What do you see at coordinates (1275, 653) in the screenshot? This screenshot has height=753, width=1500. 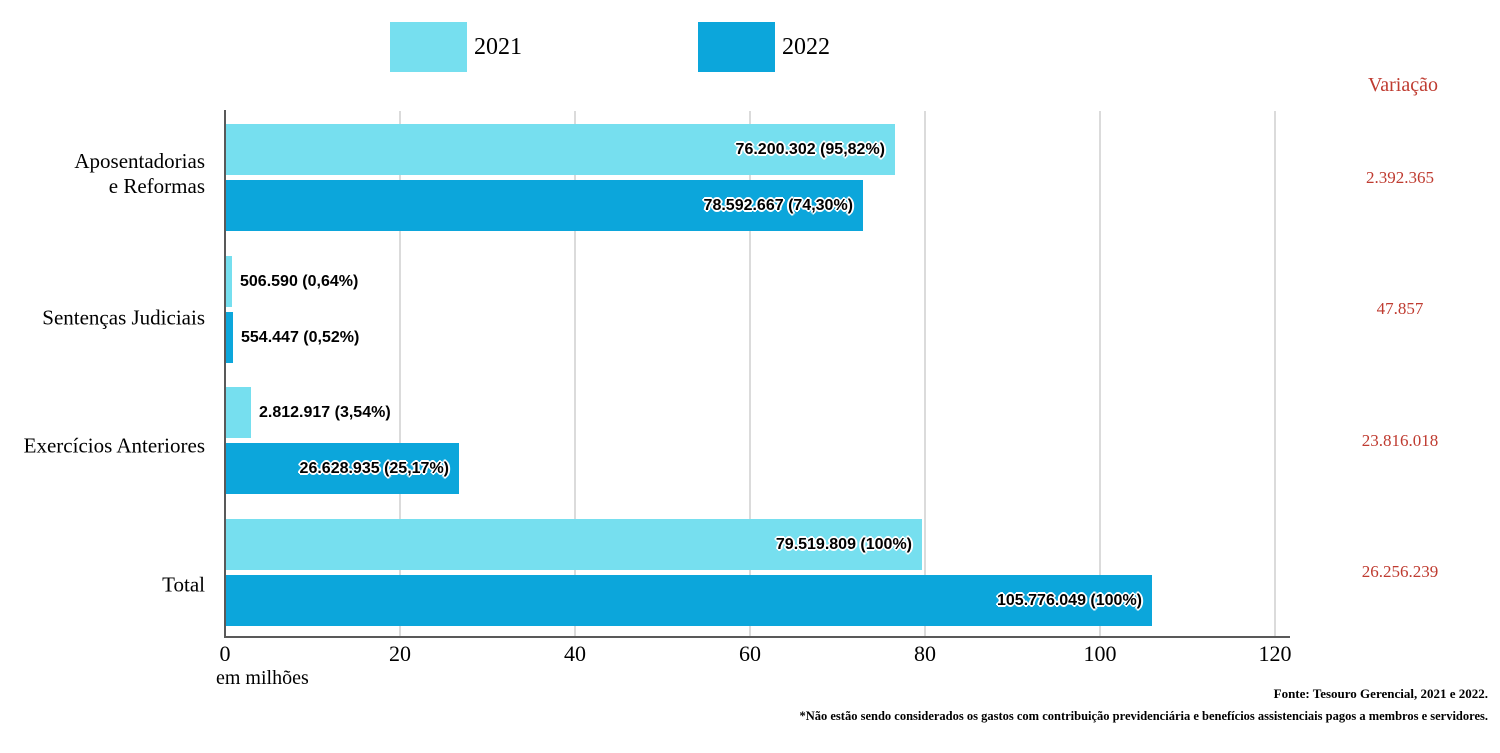 I see `x-tick-label: 120` at bounding box center [1275, 653].